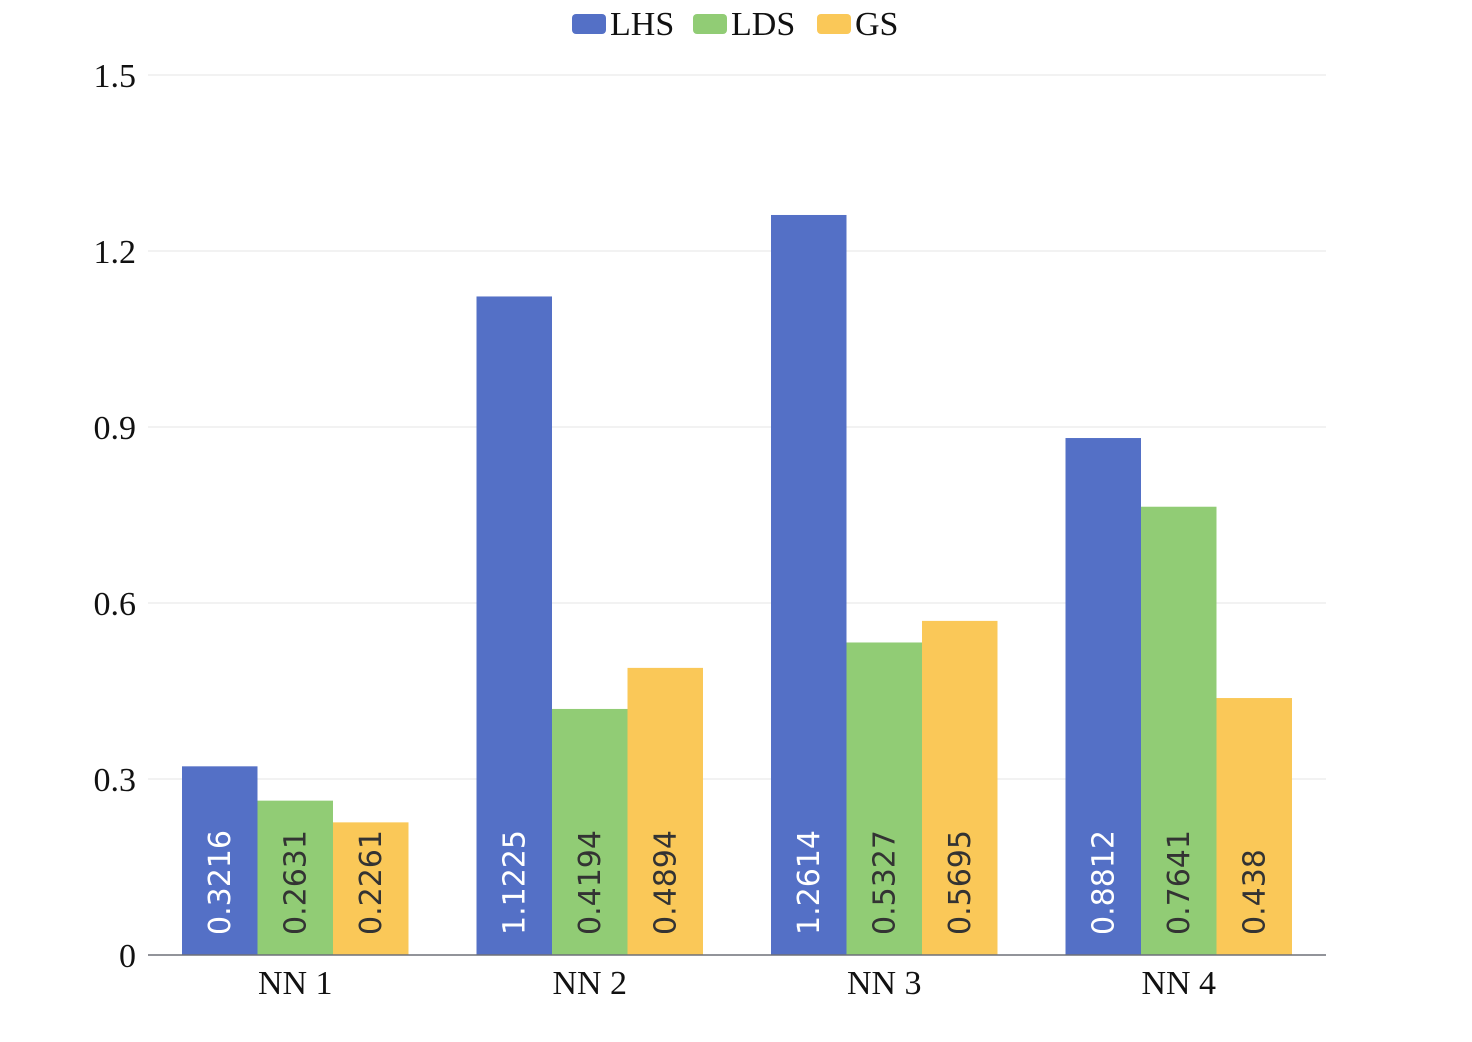 The width and height of the screenshot is (1472, 1042). Describe the element at coordinates (665, 882) in the screenshot. I see `data-label-gs-2: 0.4894` at that location.